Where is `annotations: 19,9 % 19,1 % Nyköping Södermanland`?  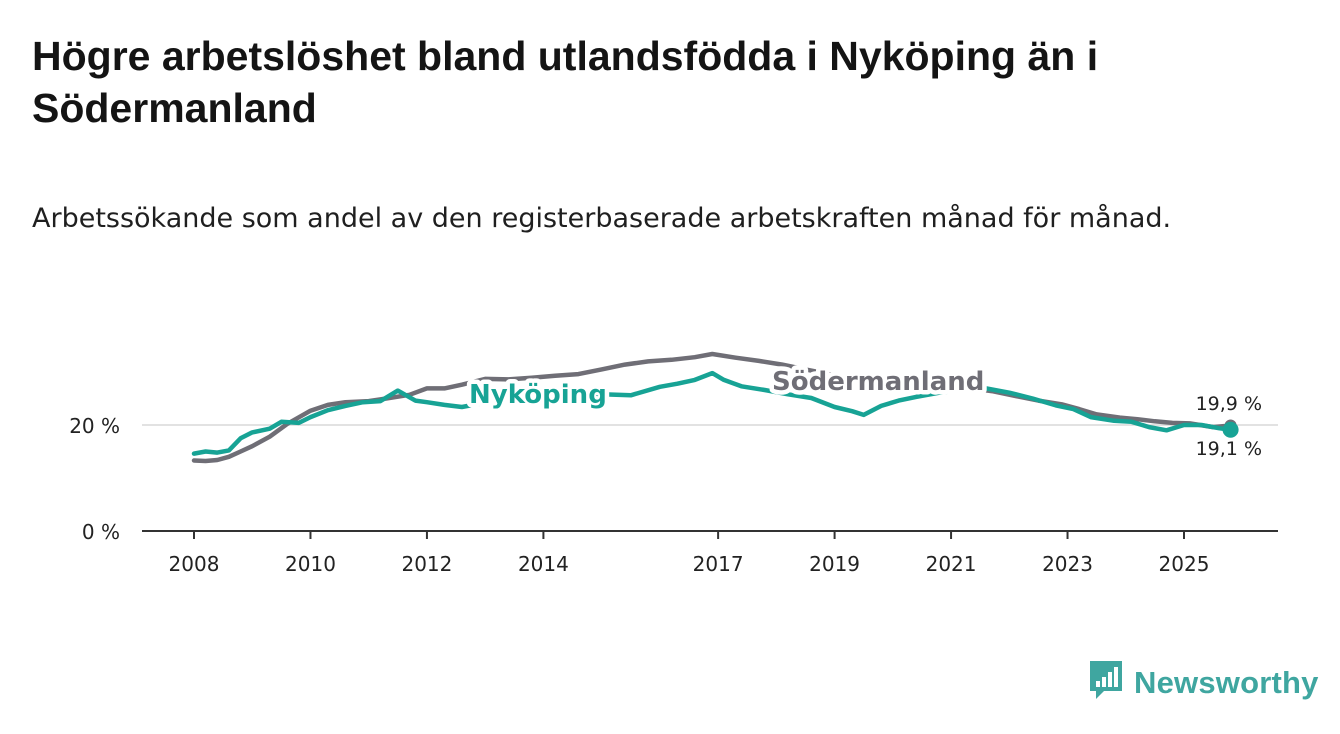
annotations: 19,9 % 19,1 % Nyköping Södermanland is located at coordinates (864, 412).